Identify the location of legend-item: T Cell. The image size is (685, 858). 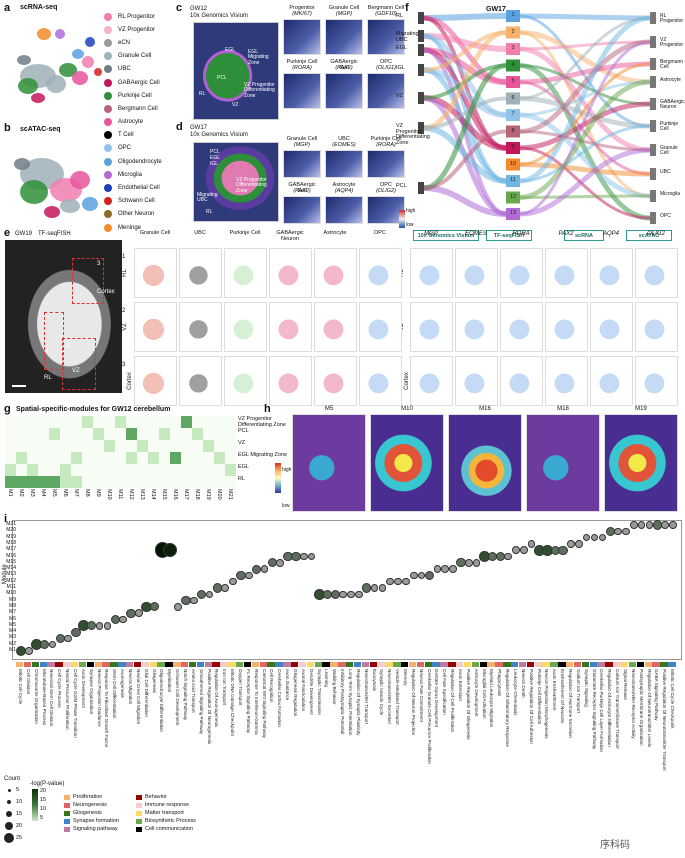
(147, 135).